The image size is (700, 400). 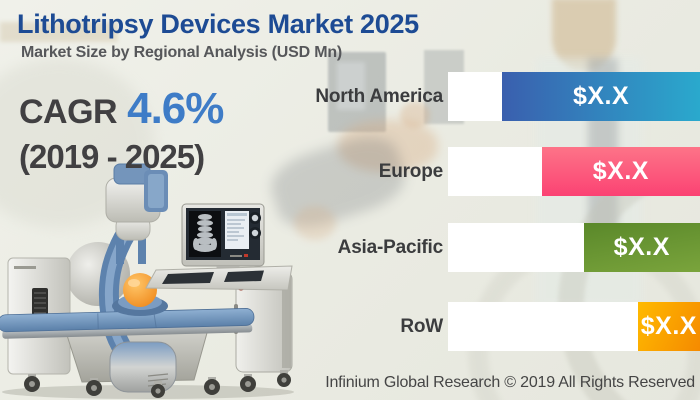 I want to click on bar-row: Asia-Pacific $X.X, so click(x=350, y=247).